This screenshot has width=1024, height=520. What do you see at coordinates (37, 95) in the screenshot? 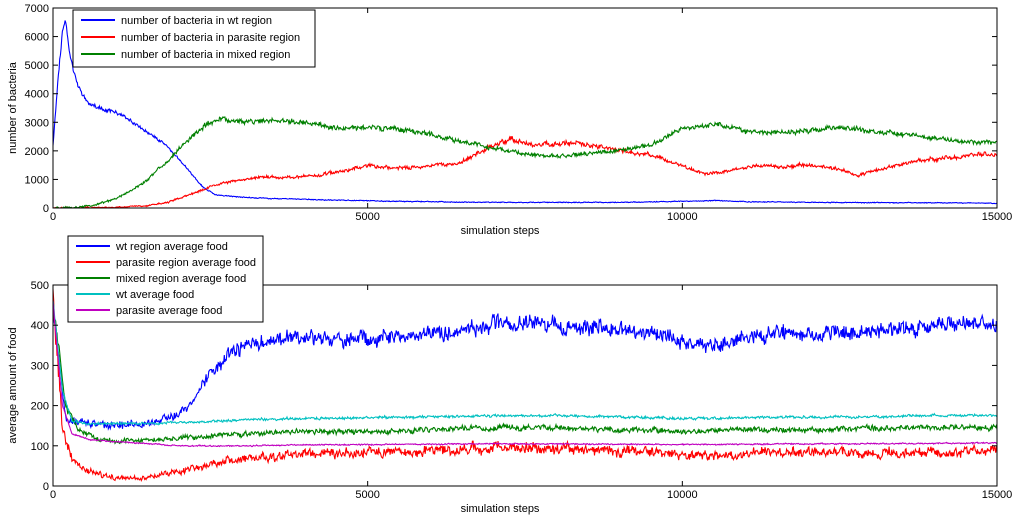
I see `y-tick-label: 4000` at bounding box center [37, 95].